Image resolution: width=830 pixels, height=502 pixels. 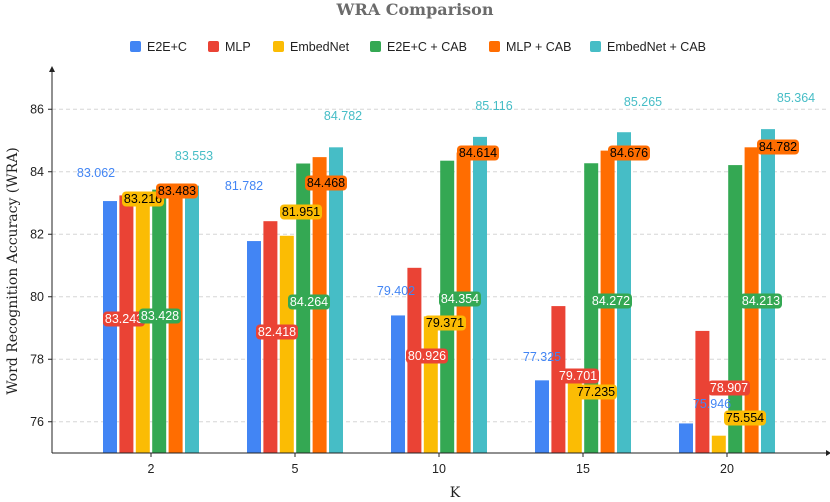 I want to click on data-label-mlp-cab-k5: 84.468, so click(x=326, y=183).